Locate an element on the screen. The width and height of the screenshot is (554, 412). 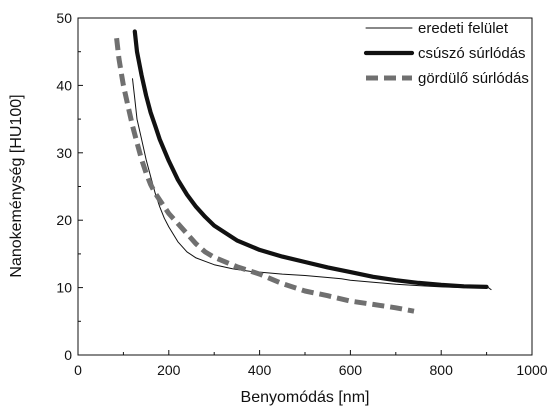
x-tick-label: 200 is located at coordinates (169, 370).